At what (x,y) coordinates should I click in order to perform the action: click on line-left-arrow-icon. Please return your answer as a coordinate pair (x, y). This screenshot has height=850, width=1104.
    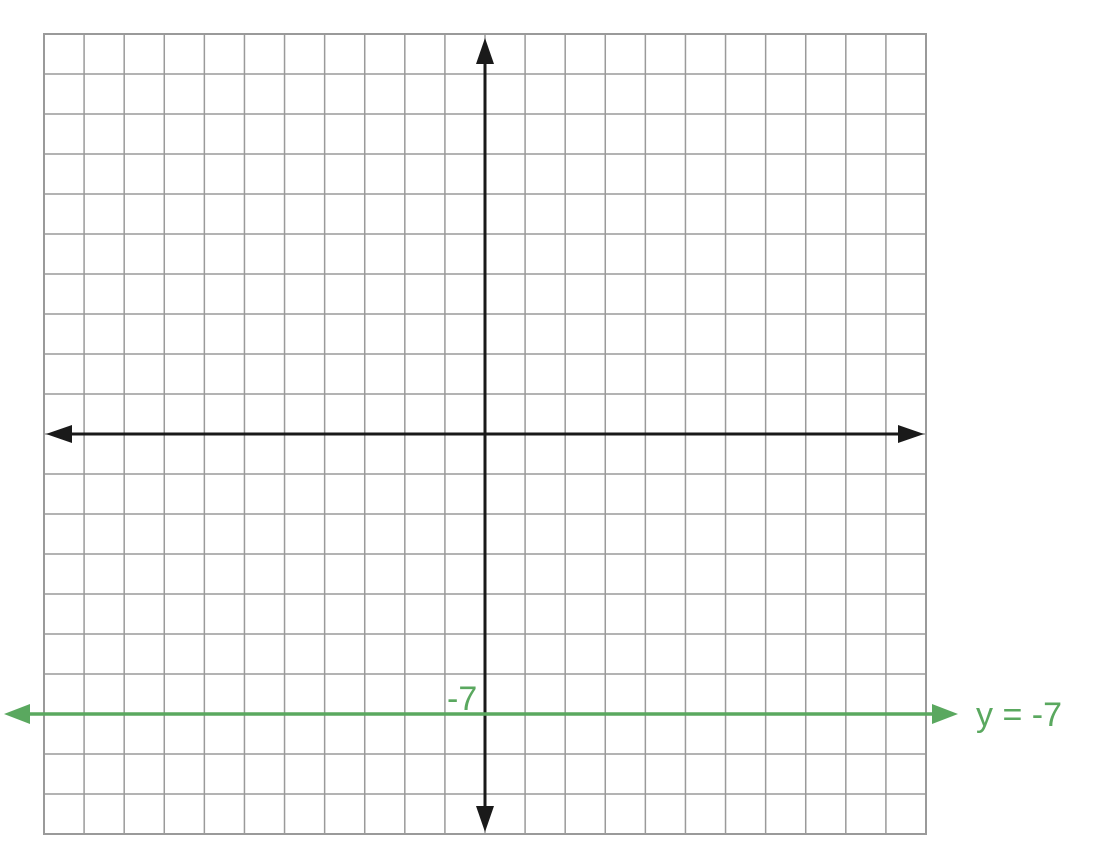
    Looking at the image, I should click on (17, 714).